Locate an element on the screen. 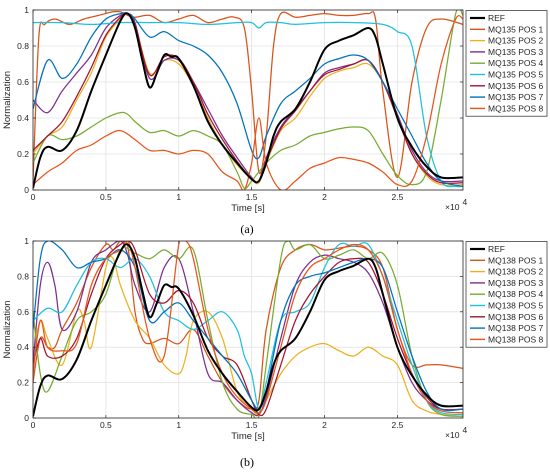  legend-entry: MQ135 POS 5 is located at coordinates (516, 75).